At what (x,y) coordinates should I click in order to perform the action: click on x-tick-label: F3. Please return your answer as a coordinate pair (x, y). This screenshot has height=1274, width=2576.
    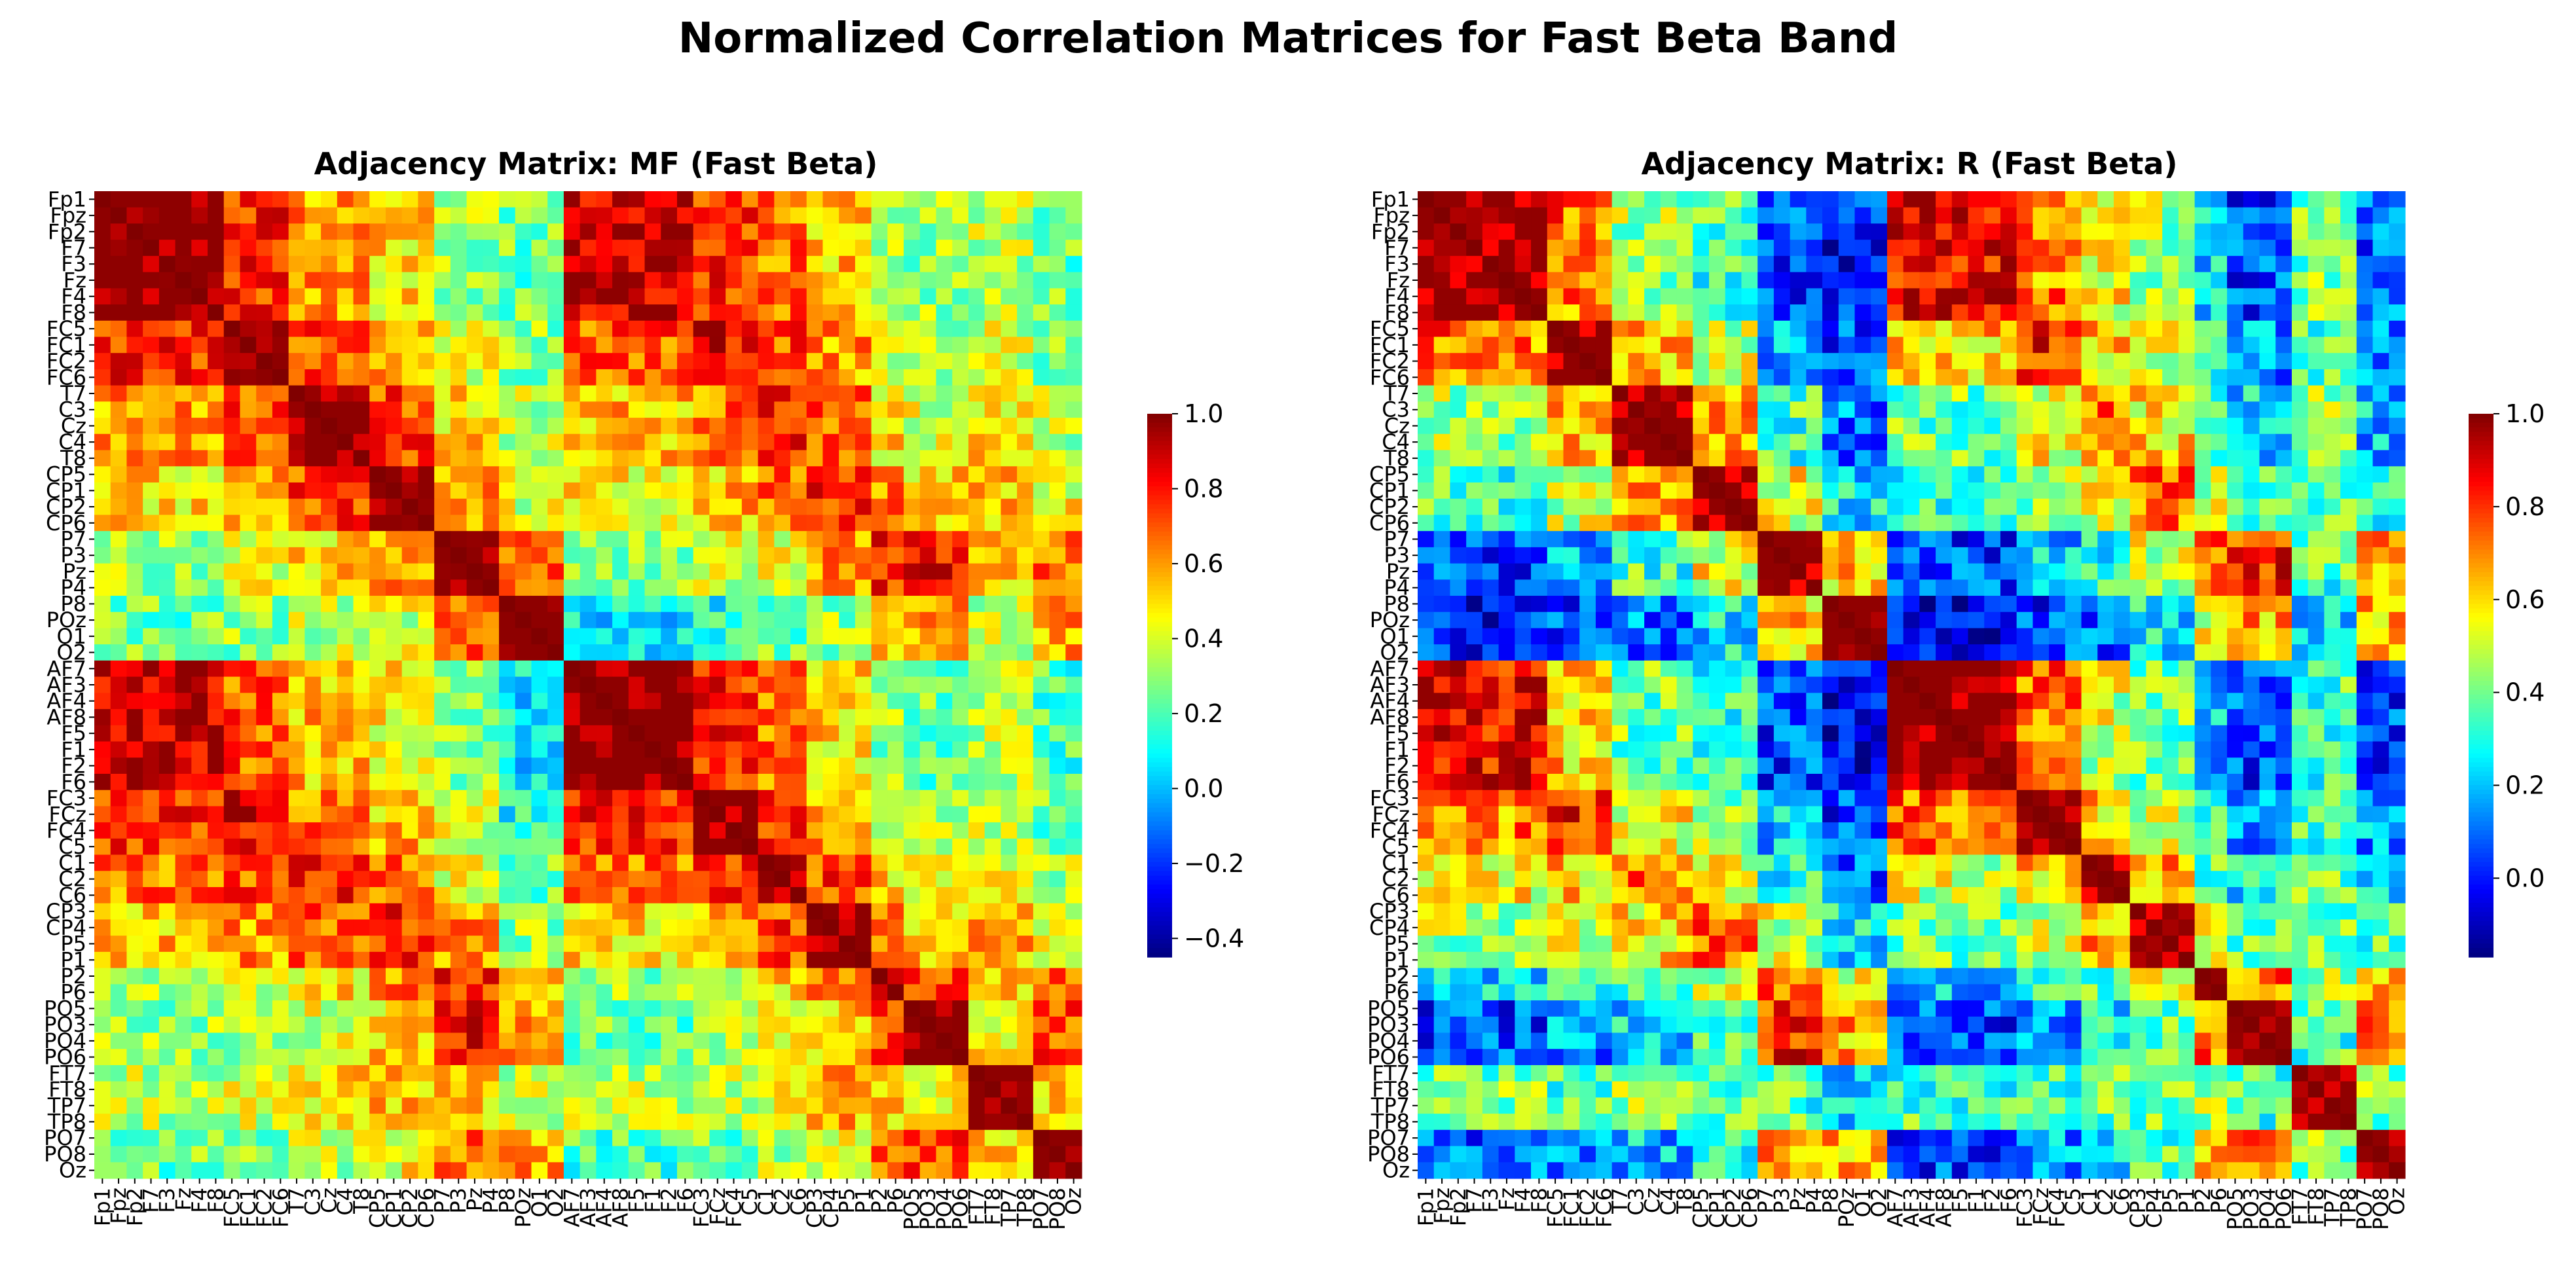
    Looking at the image, I should click on (167, 1200).